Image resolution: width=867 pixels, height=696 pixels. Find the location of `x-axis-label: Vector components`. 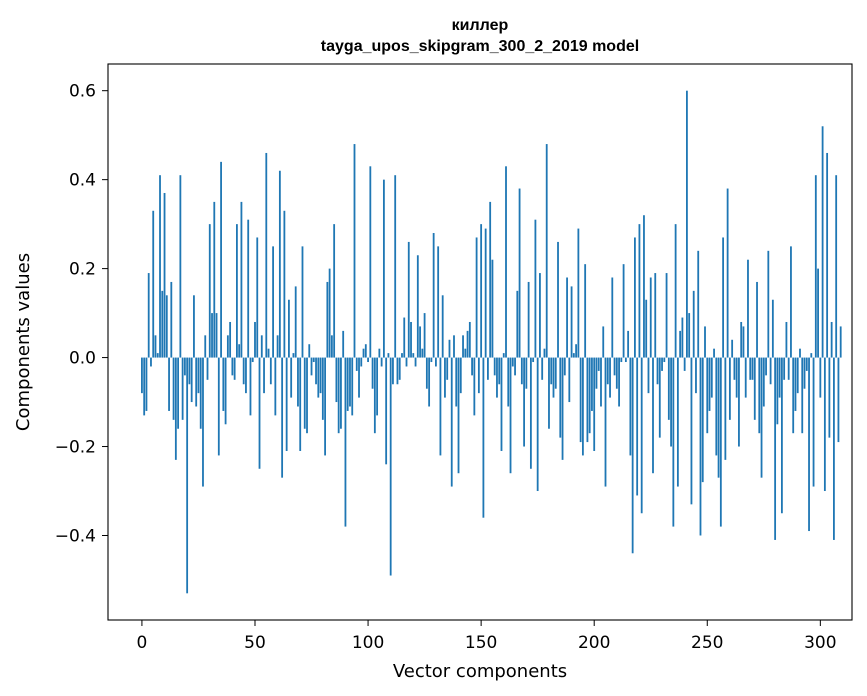

x-axis-label: Vector components is located at coordinates (480, 671).